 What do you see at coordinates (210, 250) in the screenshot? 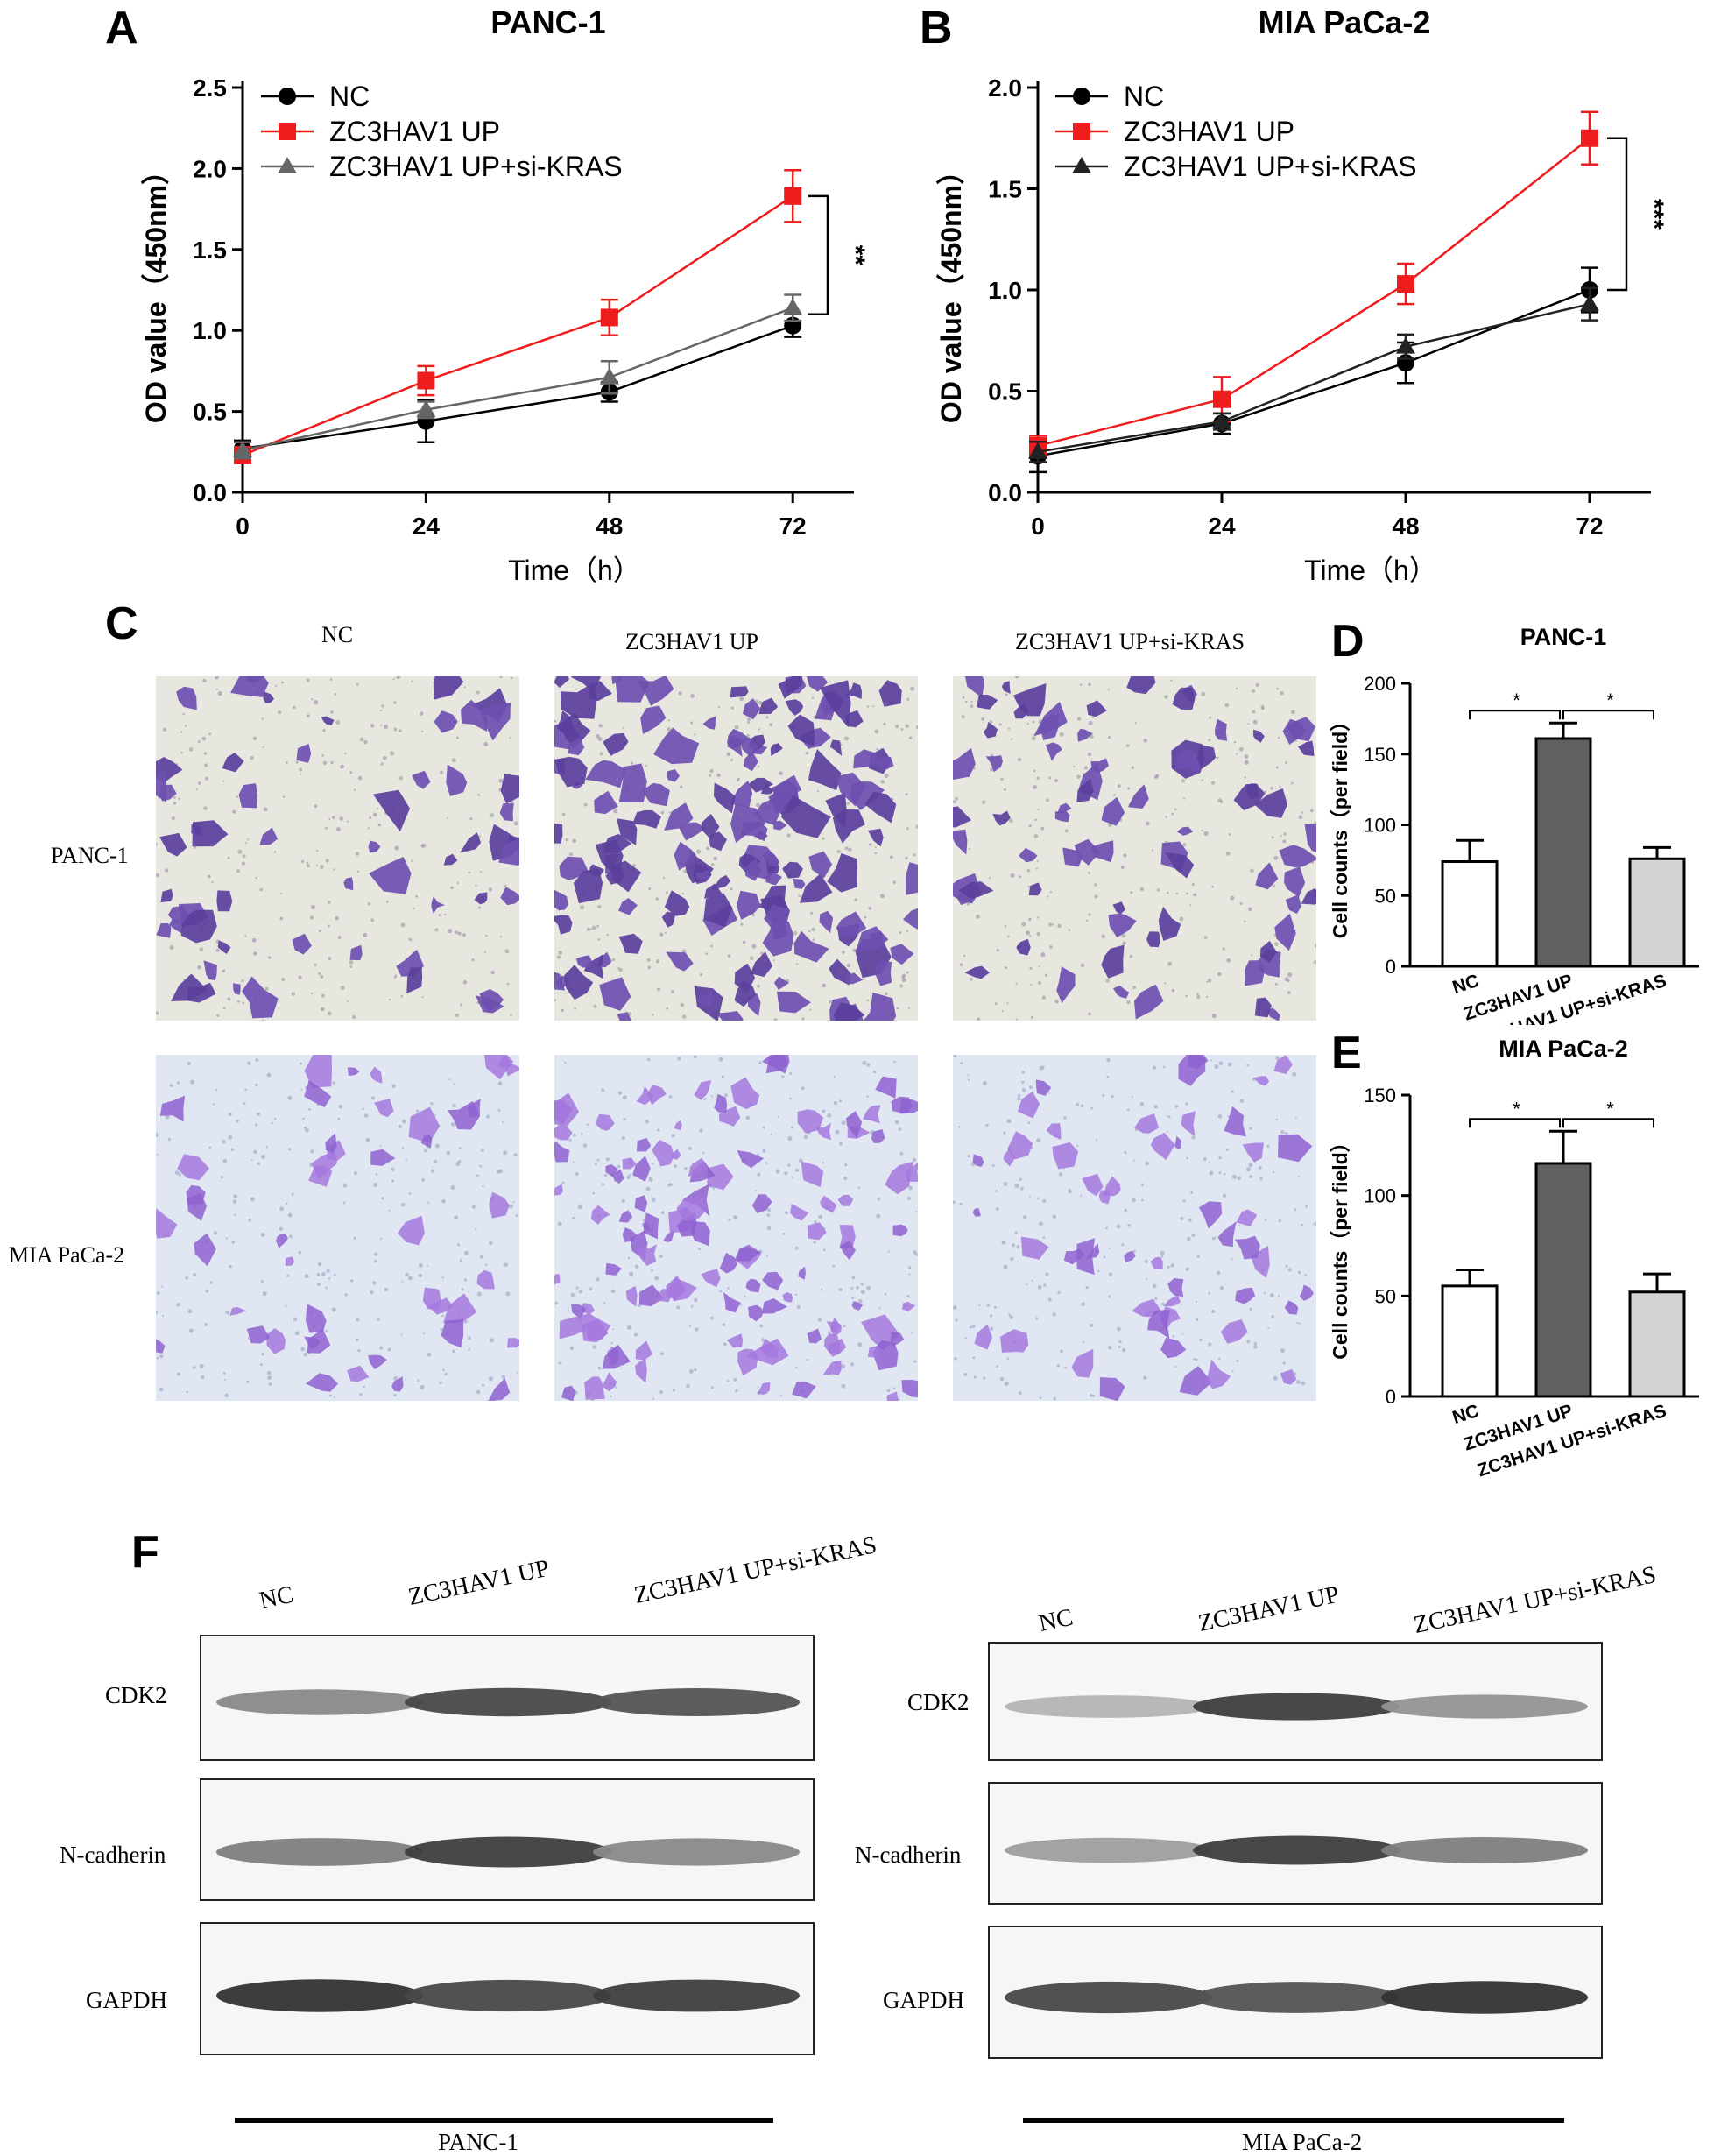
I see `y-tick-label: 1.5` at bounding box center [210, 250].